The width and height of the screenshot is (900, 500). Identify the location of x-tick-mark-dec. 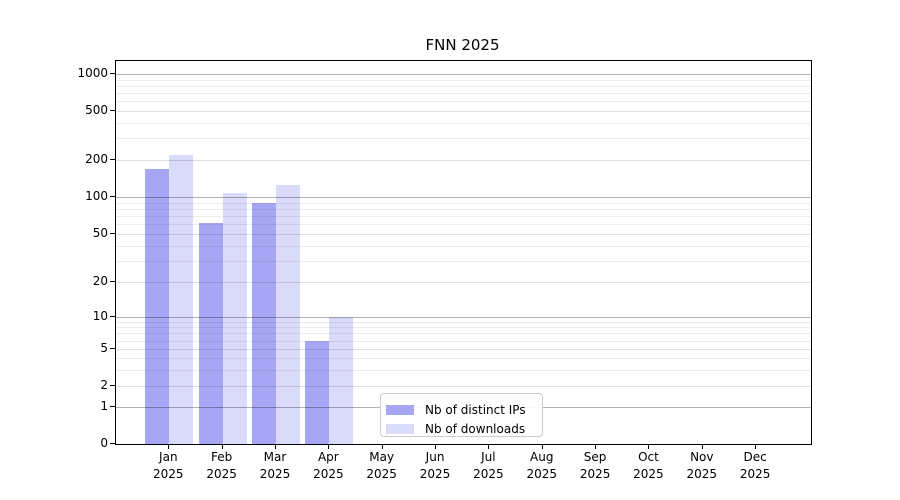
(755, 446).